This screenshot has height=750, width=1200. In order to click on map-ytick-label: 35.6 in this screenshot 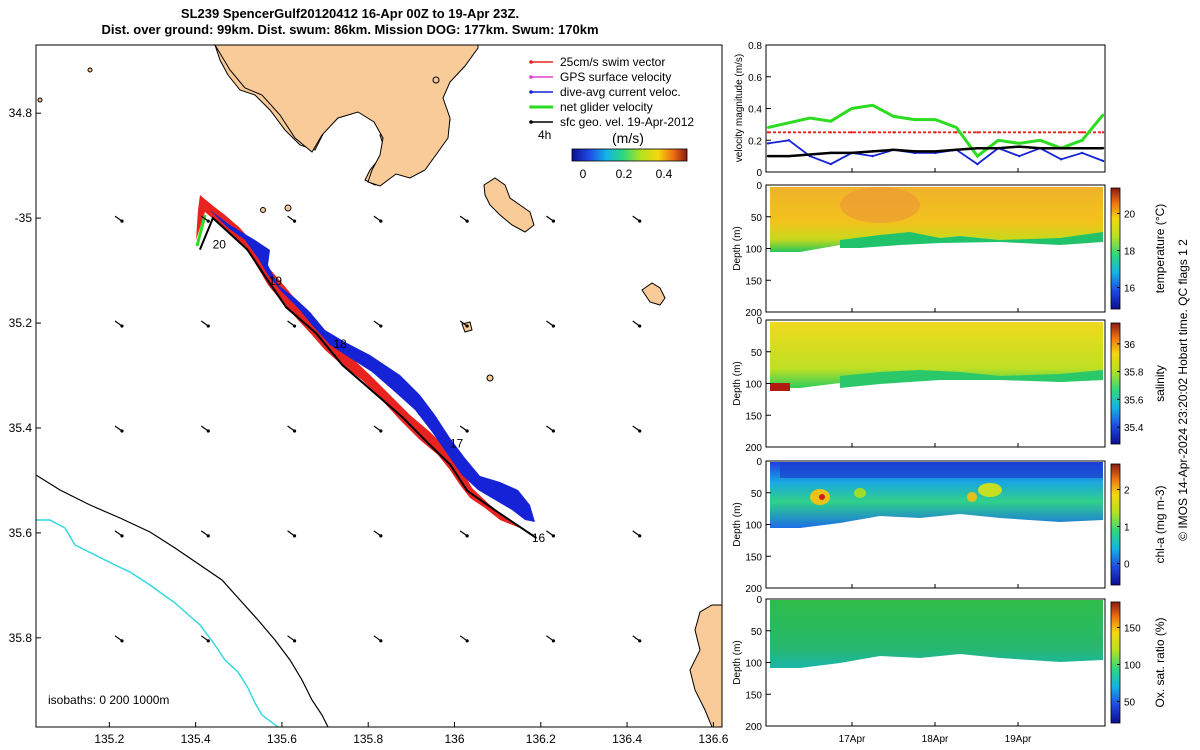, I will do `click(21, 533)`.